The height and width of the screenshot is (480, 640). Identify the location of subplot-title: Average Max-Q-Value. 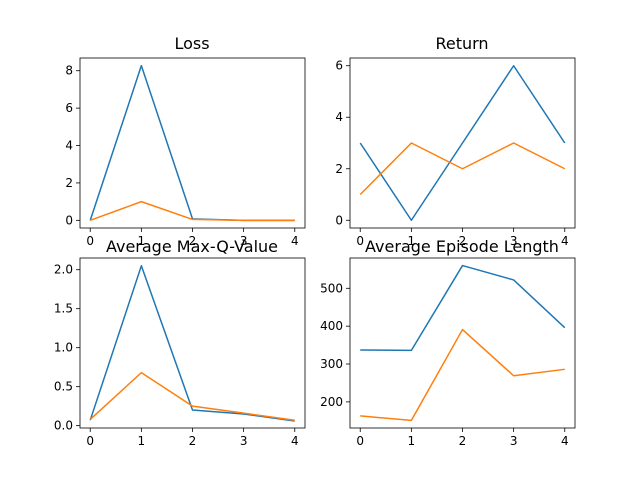
(192, 246).